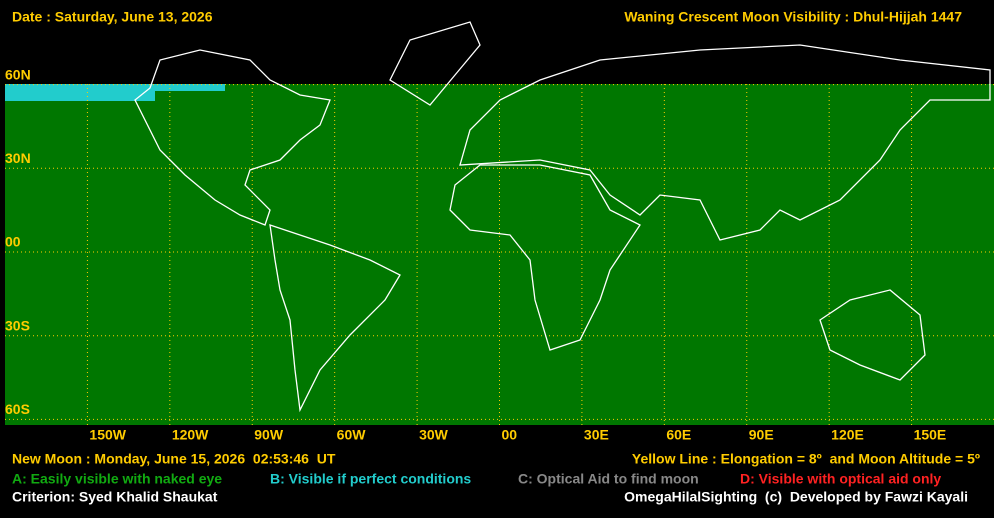  Describe the element at coordinates (13, 242) in the screenshot. I see `lat-label: 00` at that location.